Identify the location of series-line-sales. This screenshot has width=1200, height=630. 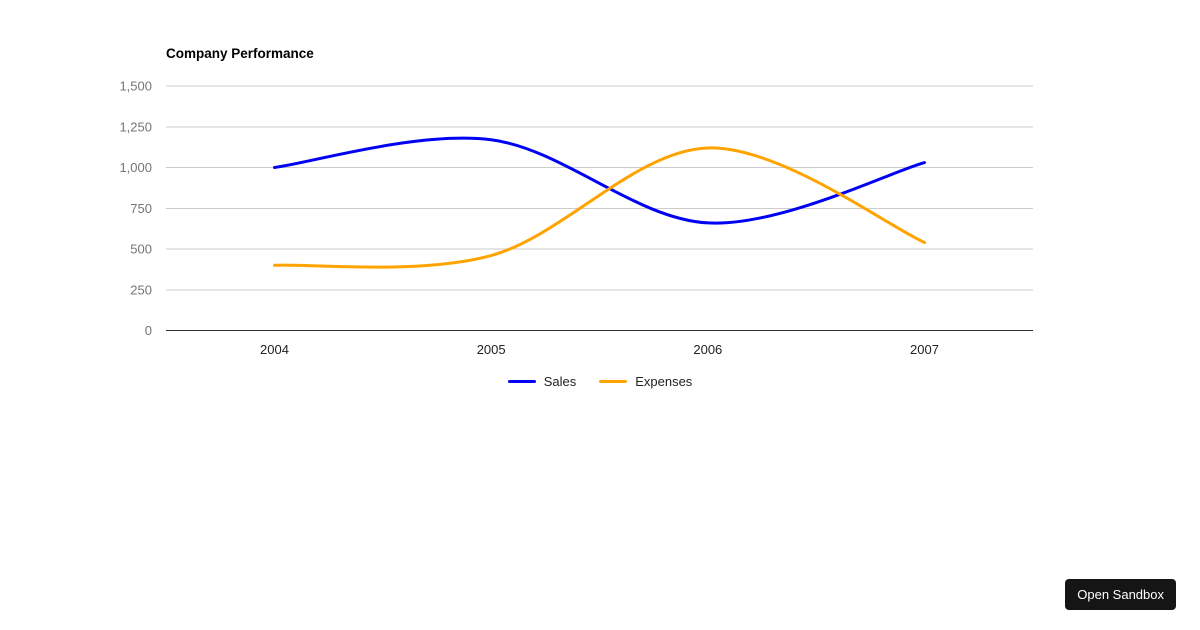
(599, 180).